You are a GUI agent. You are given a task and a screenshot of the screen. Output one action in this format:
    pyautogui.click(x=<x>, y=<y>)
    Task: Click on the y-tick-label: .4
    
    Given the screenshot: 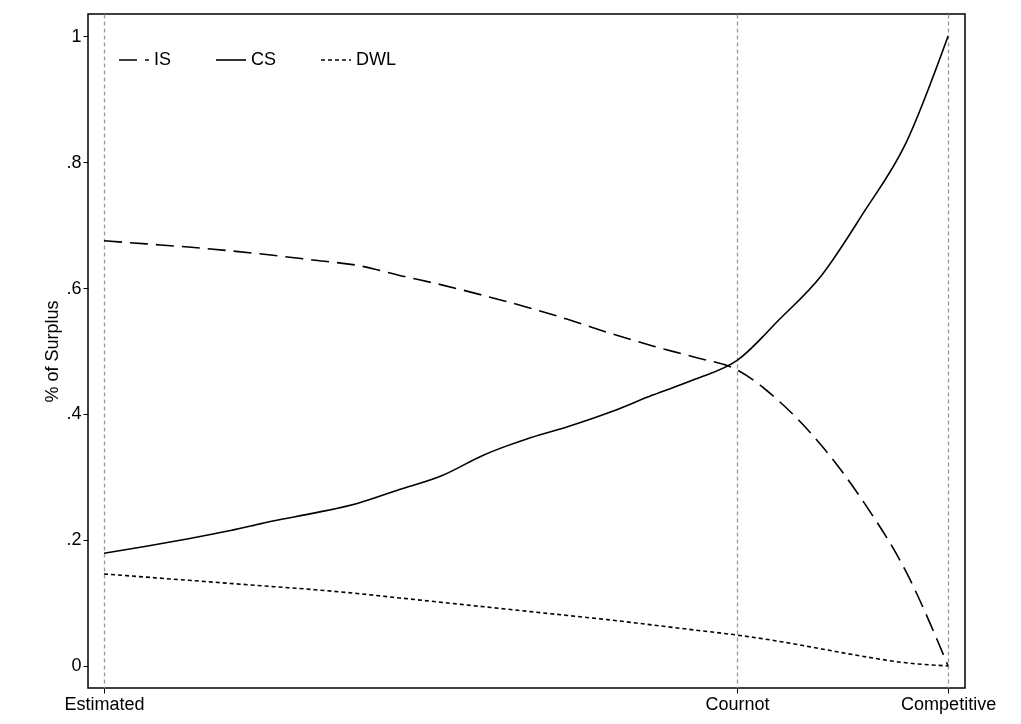 What is the action you would take?
    pyautogui.click(x=74, y=413)
    